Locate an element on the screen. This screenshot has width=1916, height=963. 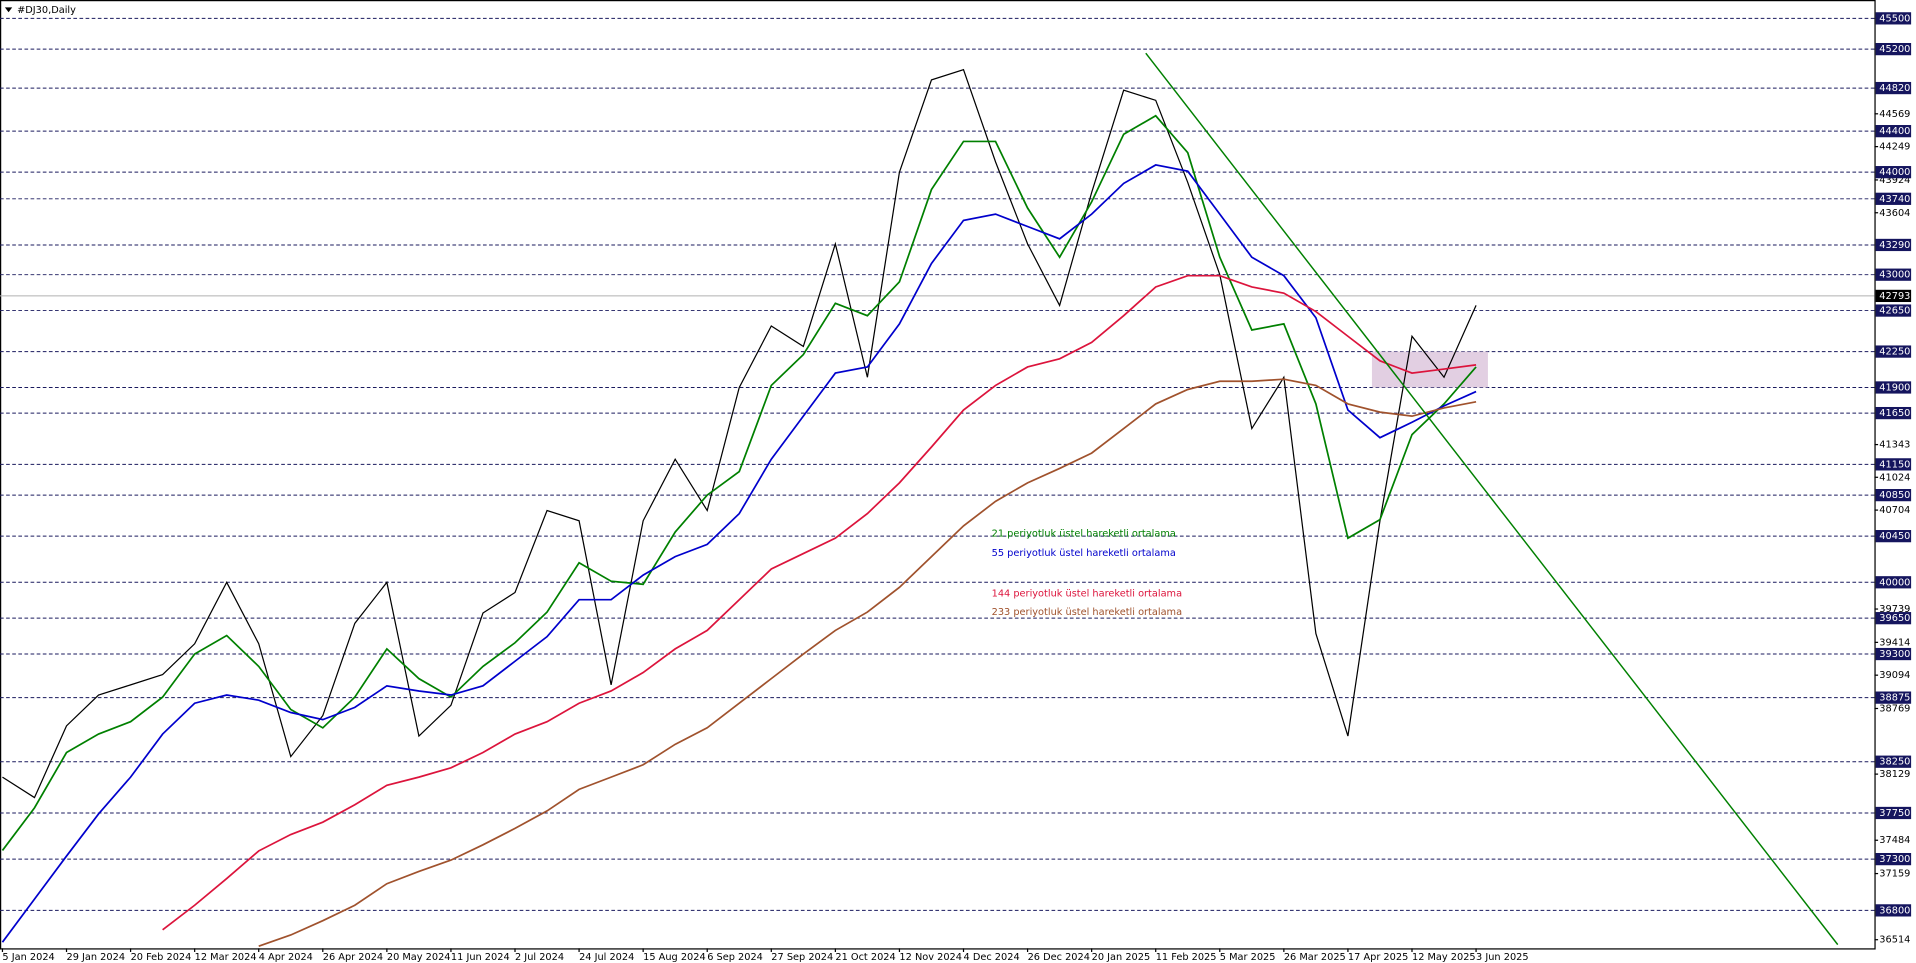
legend-entry: 21 periyotluk üstel hareketli ortalama is located at coordinates (1084, 534).